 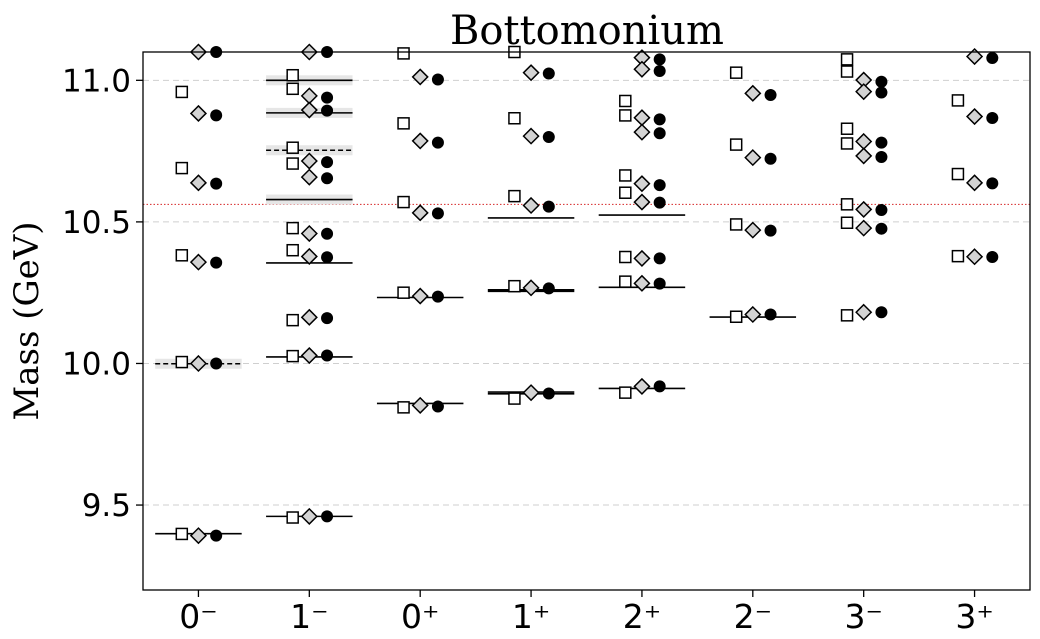 I want to click on x-tick-label: 3⁻, so click(x=863, y=616).